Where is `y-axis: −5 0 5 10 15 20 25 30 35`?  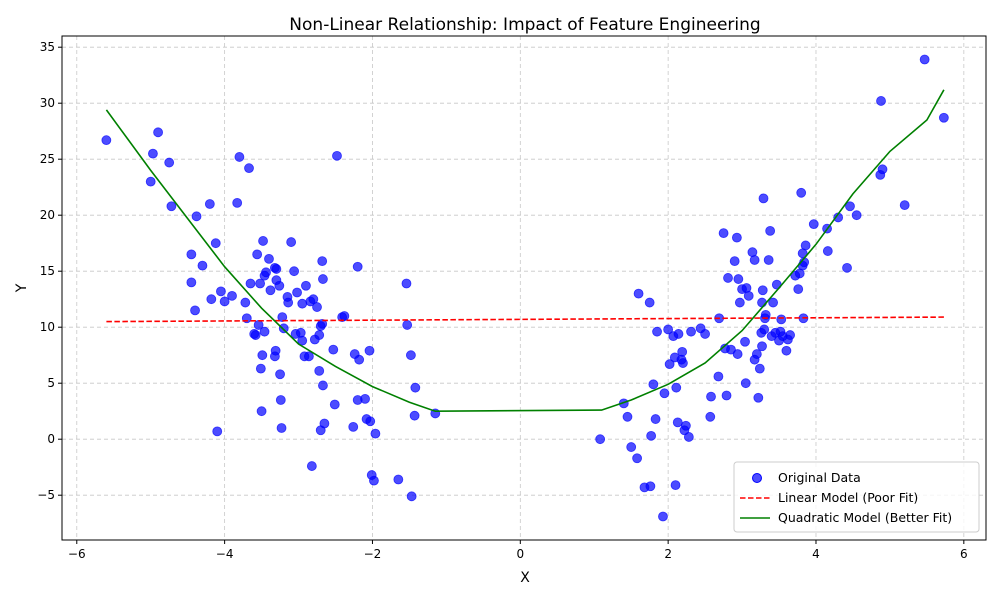 y-axis: −5 0 5 10 15 20 25 30 35 is located at coordinates (49, 271).